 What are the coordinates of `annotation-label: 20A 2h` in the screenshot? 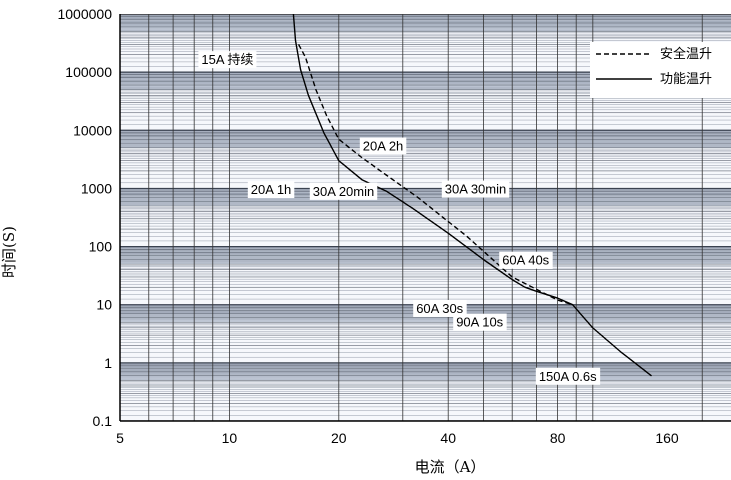 It's located at (383, 146).